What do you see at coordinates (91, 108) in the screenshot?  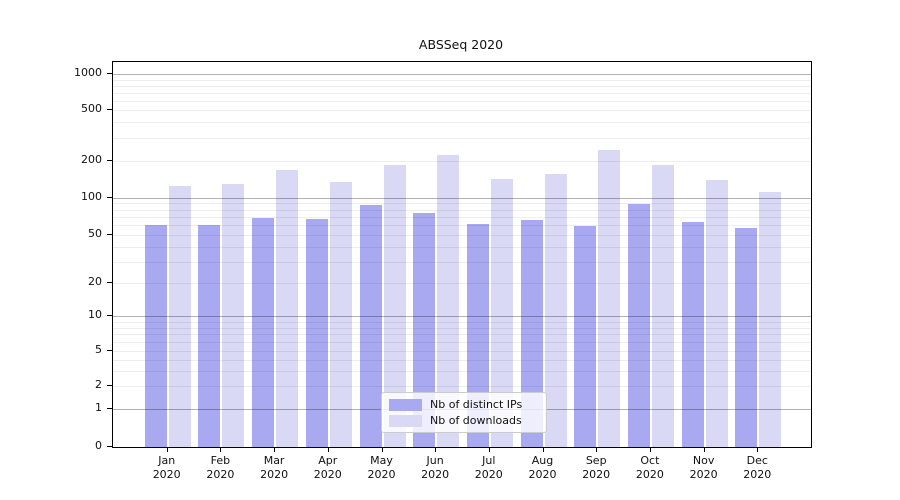 I see `y-tick-label-500: 500` at bounding box center [91, 108].